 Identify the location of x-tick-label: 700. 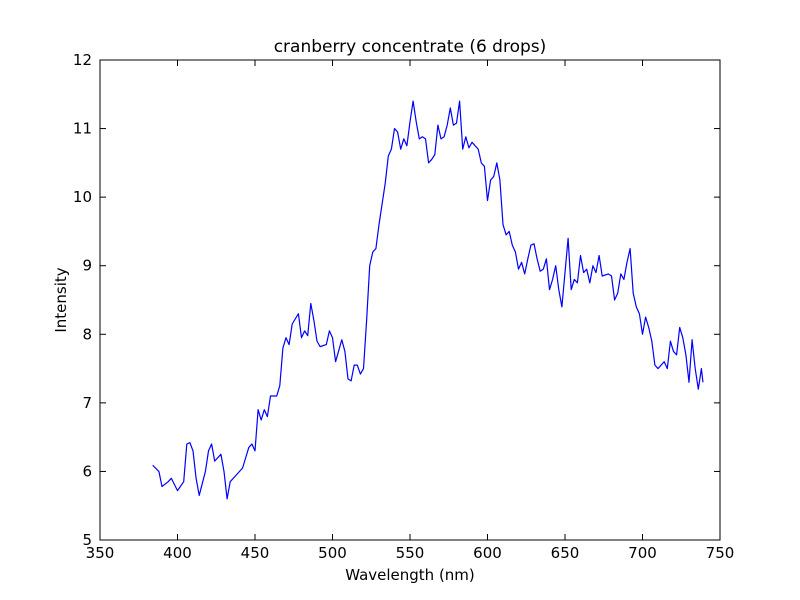
(642, 553).